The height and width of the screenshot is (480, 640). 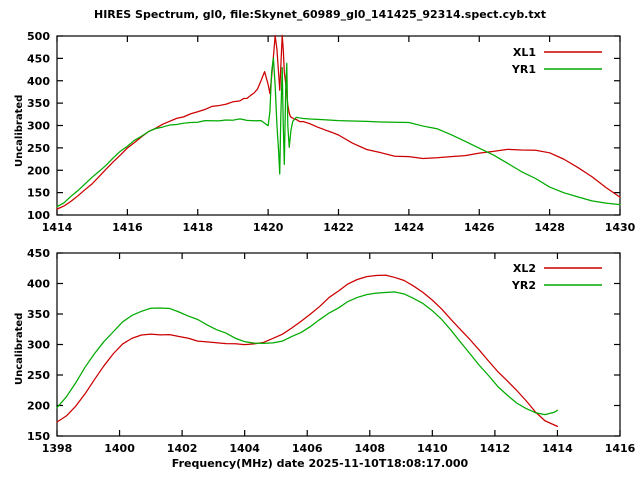 I want to click on xtick-label-upper: 1414, so click(x=57, y=227).